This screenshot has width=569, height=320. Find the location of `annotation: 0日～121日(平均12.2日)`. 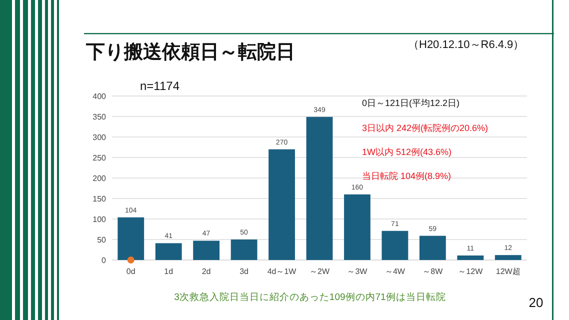

annotation: 0日～121日(平均12.2日) is located at coordinates (411, 103).